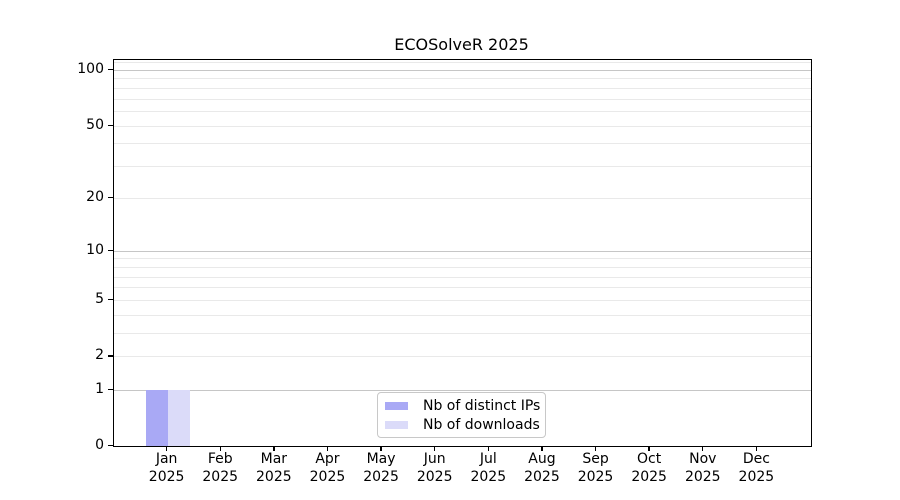 The image size is (900, 500). I want to click on x-tick-label: Apr 2025, so click(327, 468).